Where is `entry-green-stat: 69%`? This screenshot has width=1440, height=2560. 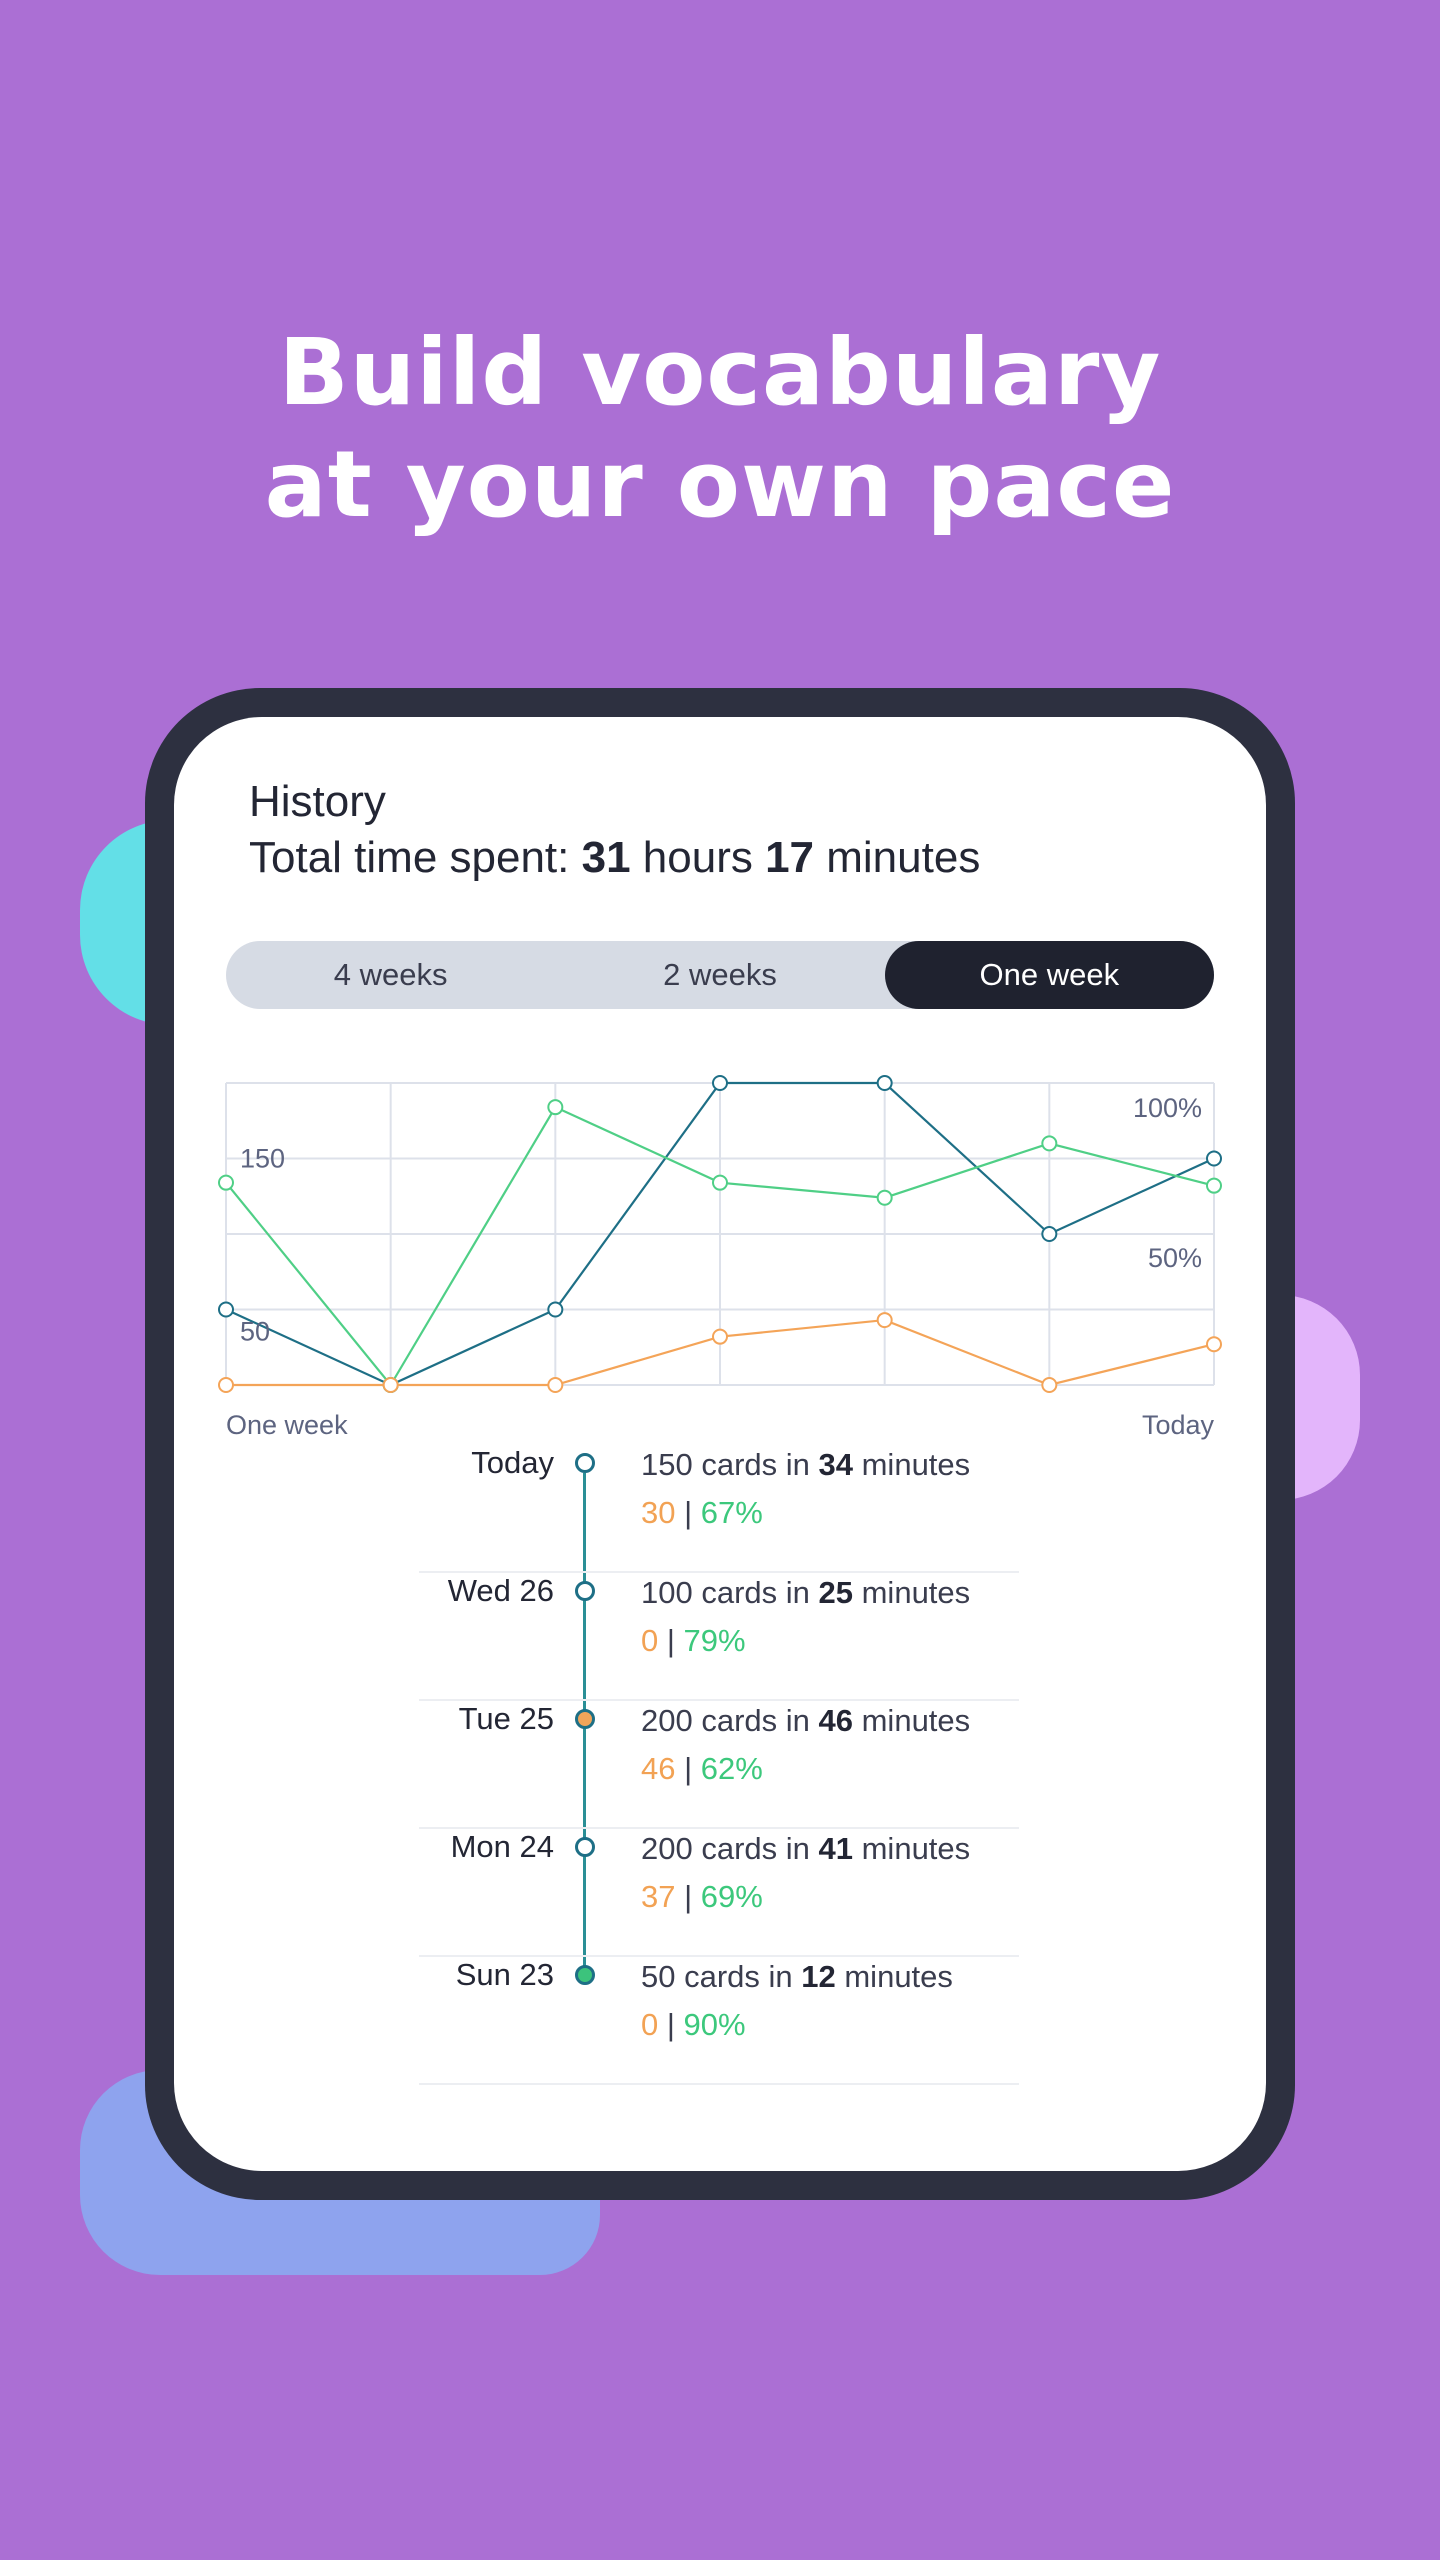
entry-green-stat: 69% is located at coordinates (731, 1896).